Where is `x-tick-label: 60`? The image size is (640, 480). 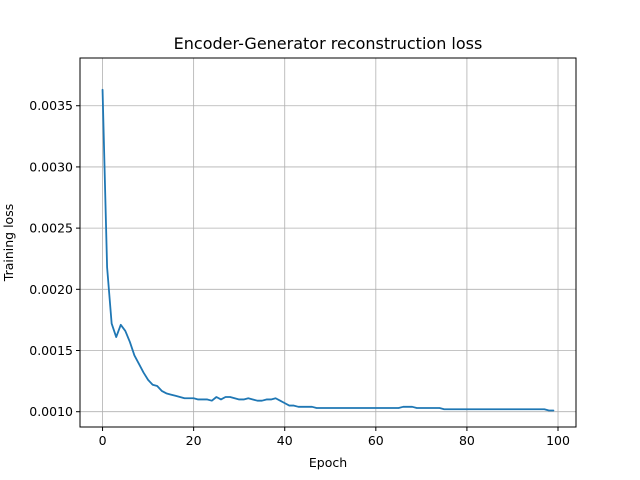
x-tick-label: 60 is located at coordinates (376, 440).